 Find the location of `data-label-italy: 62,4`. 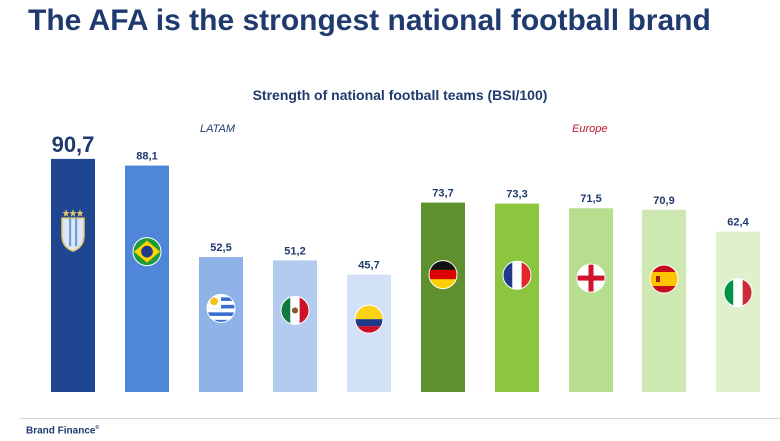

data-label-italy: 62,4 is located at coordinates (738, 223).